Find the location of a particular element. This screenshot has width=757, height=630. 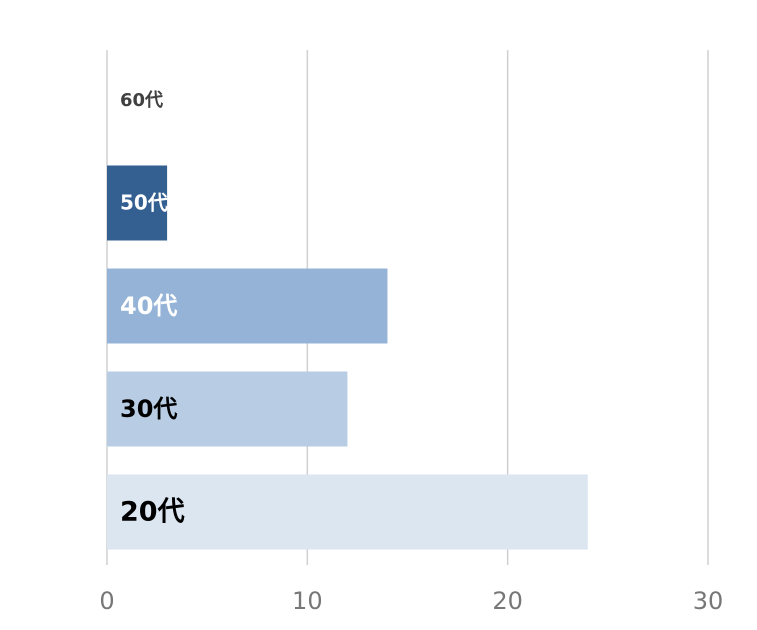

bar-label: 60代 is located at coordinates (141, 100).